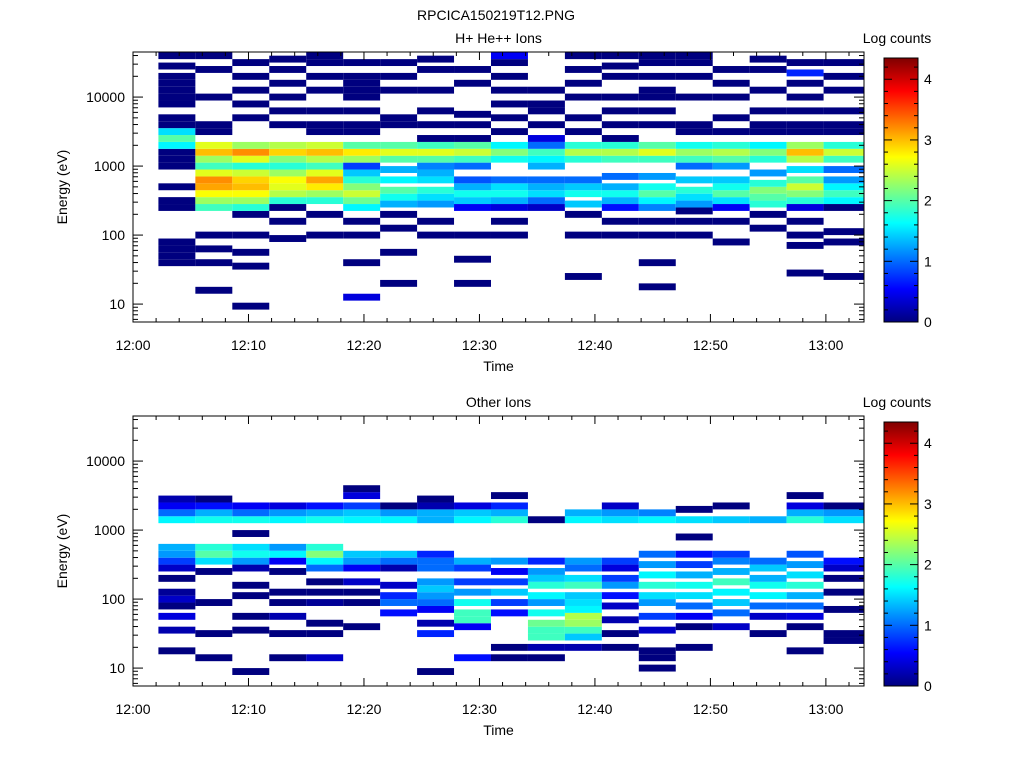 This screenshot has height=768, width=1024. Describe the element at coordinates (114, 235) in the screenshot. I see `y-tick-label: 100` at that location.